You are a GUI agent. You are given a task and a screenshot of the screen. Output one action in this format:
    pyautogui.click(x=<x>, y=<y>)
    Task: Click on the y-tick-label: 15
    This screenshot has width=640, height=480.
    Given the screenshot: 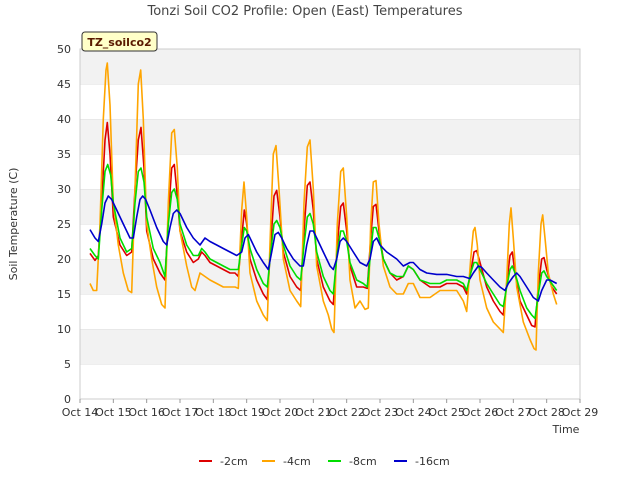 What is the action you would take?
    pyautogui.click(x=64, y=294)
    